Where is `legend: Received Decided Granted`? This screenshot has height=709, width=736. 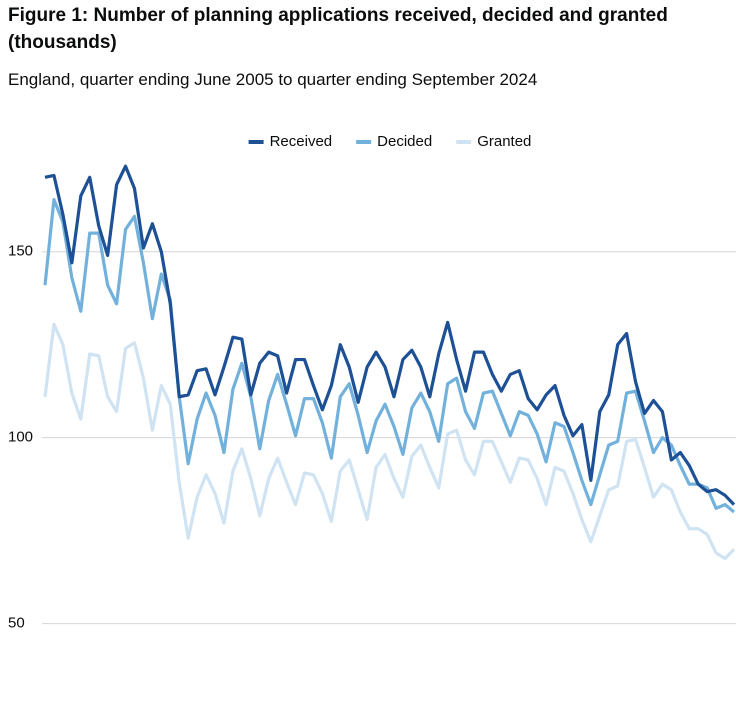 legend: Received Decided Granted is located at coordinates (389, 141).